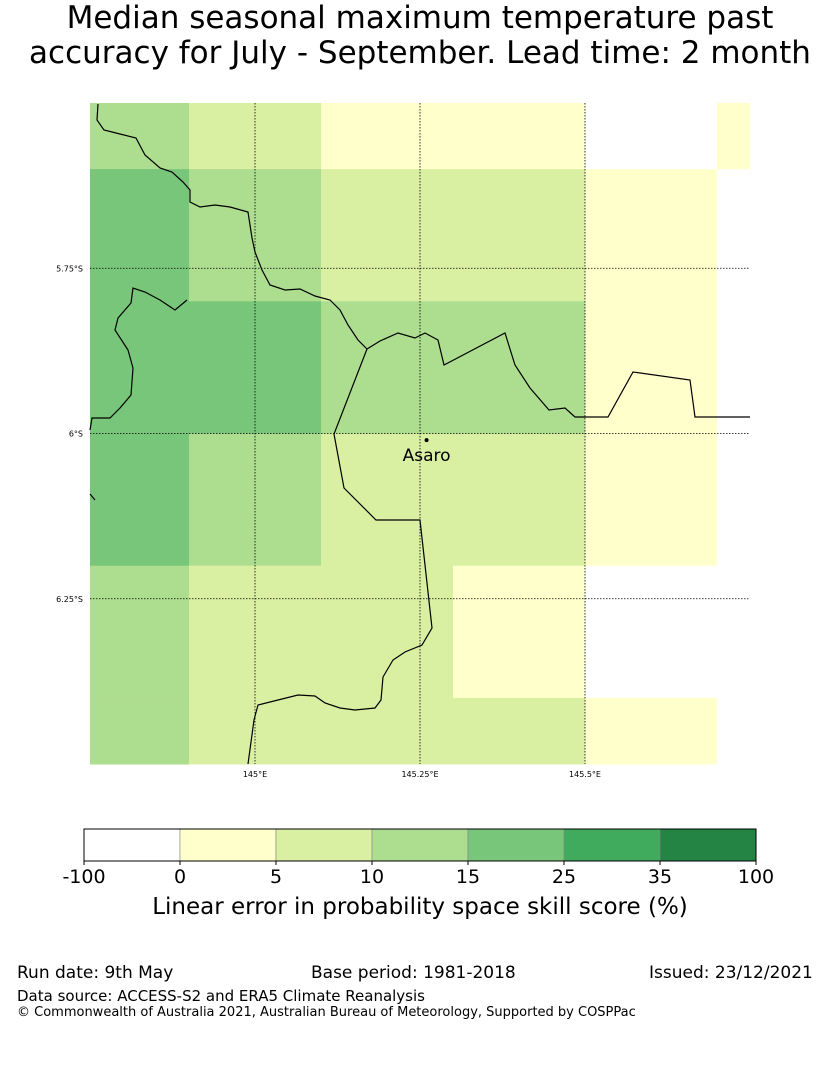 This screenshot has width=840, height=1065. Describe the element at coordinates (69, 599) in the screenshot. I see `latitude-tick-label: 6.25°S` at that location.